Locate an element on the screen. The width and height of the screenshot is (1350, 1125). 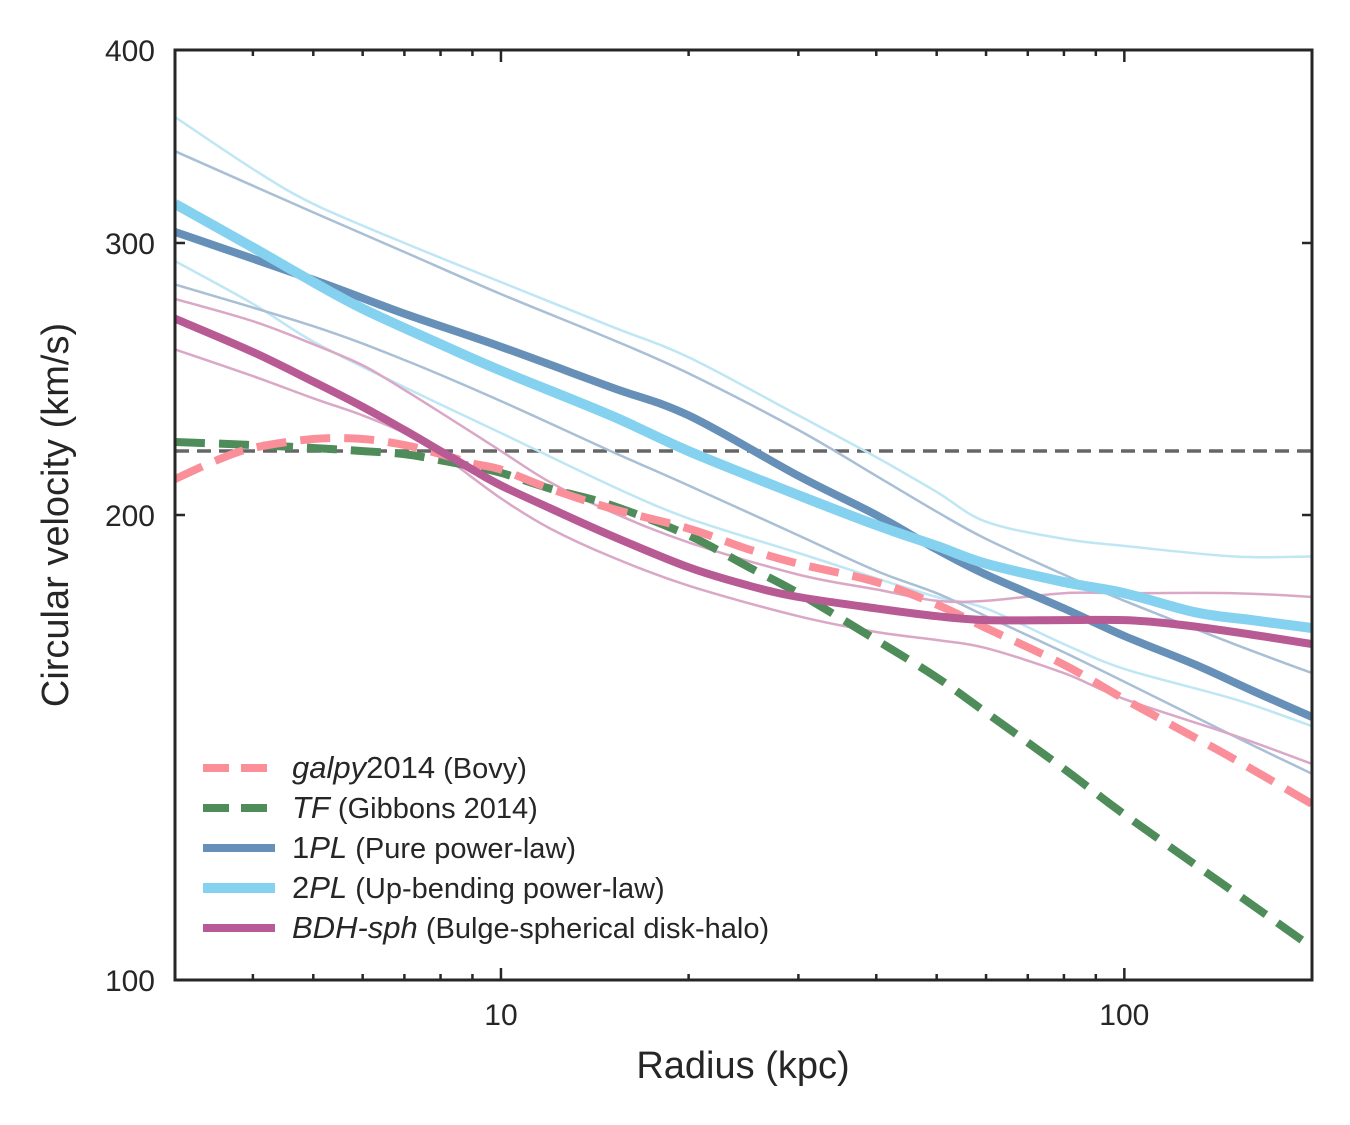
legend-label: 1PL (Pure power-law) is located at coordinates (434, 847).